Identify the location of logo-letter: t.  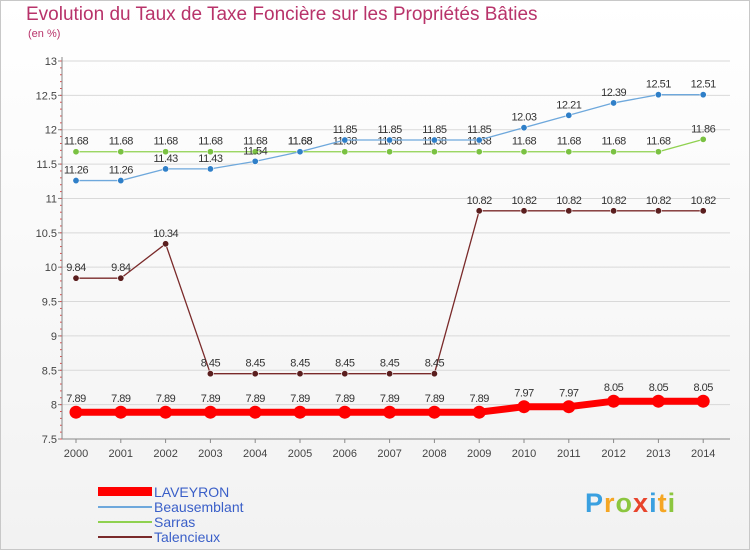
(662, 503).